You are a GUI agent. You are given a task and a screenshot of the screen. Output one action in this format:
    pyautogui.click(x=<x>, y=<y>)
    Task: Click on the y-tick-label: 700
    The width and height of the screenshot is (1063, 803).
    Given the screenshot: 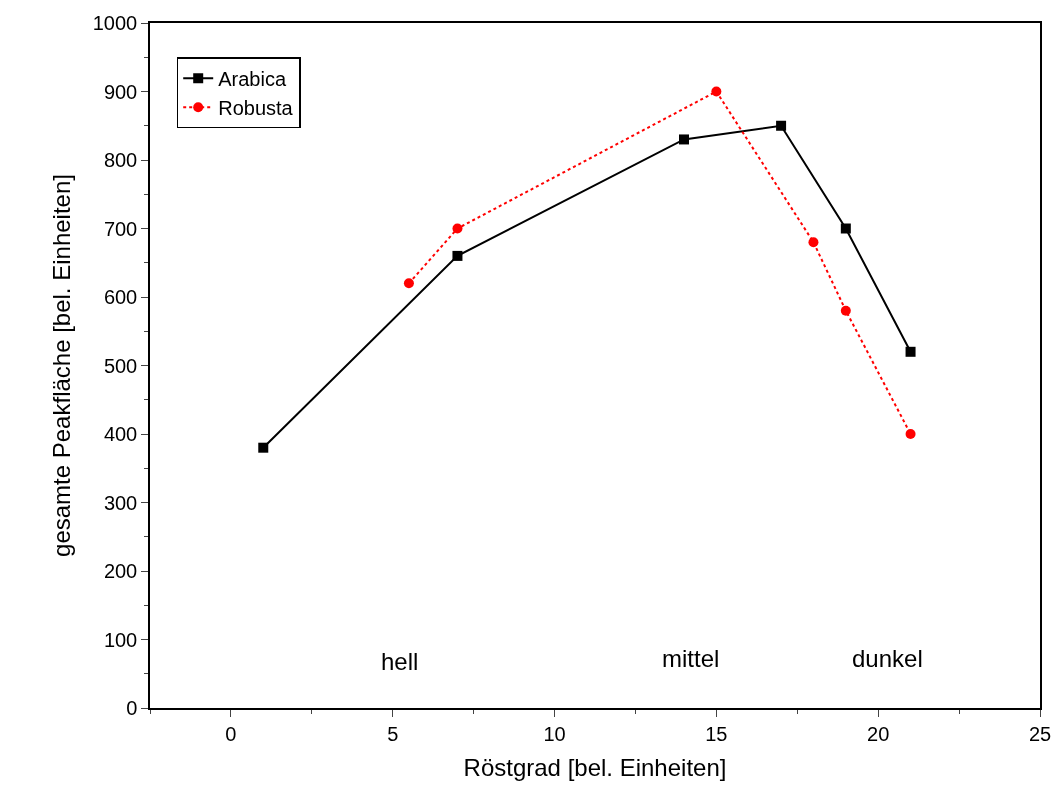 What is the action you would take?
    pyautogui.click(x=120, y=228)
    